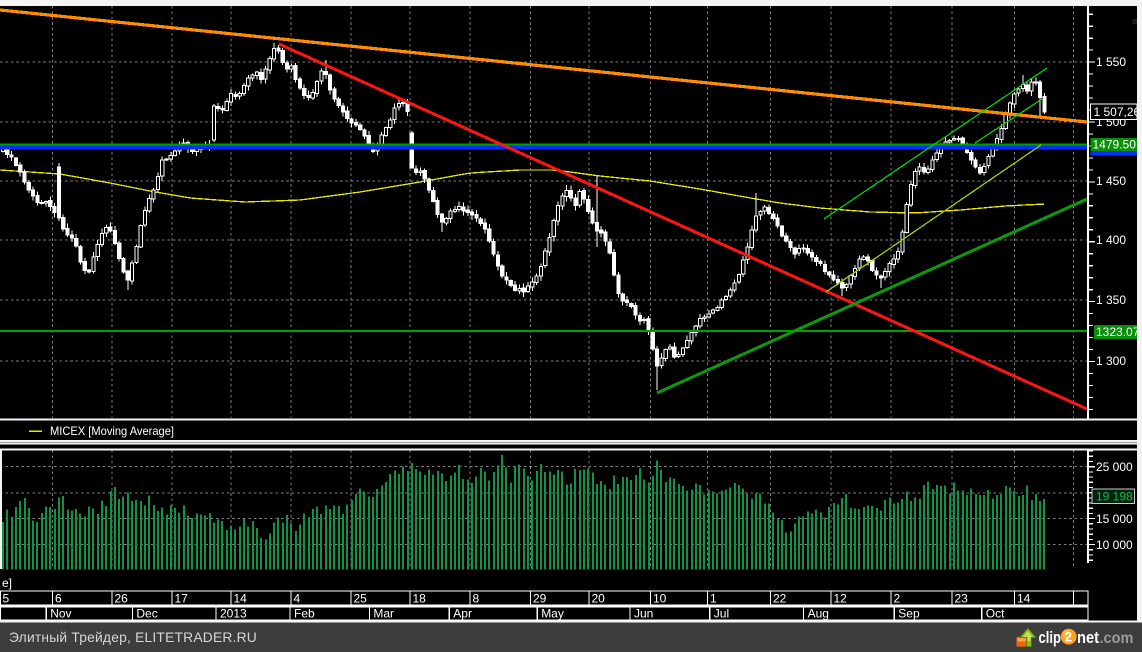  I want to click on svg-text: 22, so click(780, 599).